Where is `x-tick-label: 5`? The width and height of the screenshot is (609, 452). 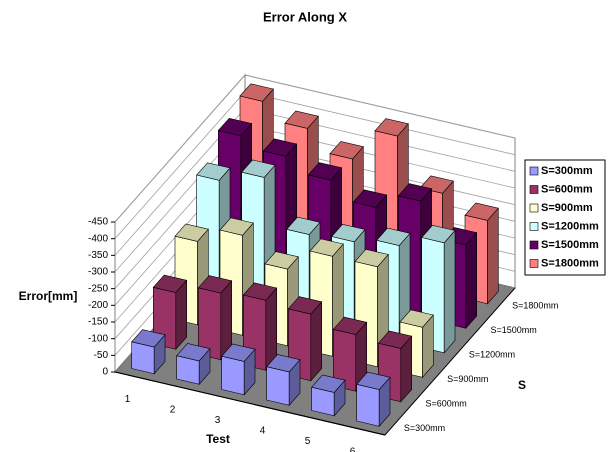
x-tick-label: 5 is located at coordinates (308, 441).